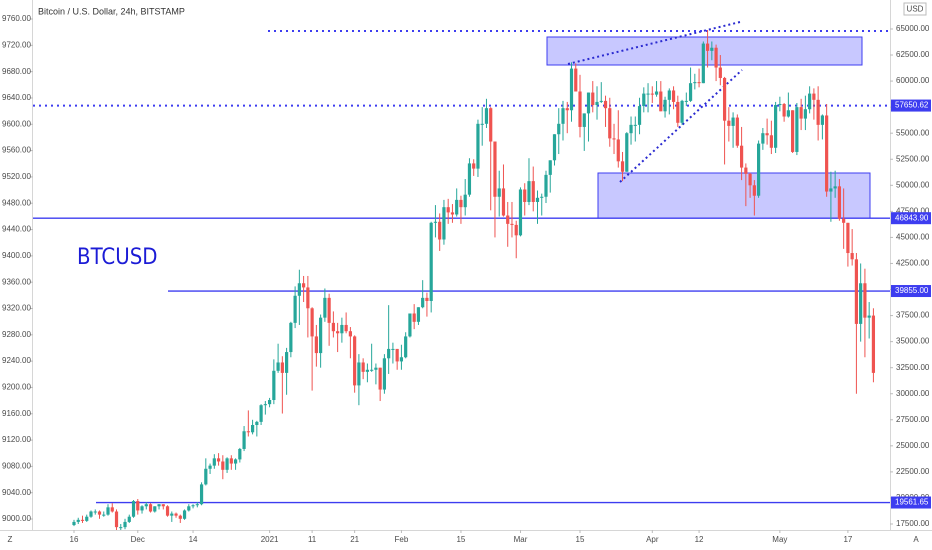 This screenshot has height=550, width=932. I want to click on y-tick-label: 45000.00, so click(913, 237).